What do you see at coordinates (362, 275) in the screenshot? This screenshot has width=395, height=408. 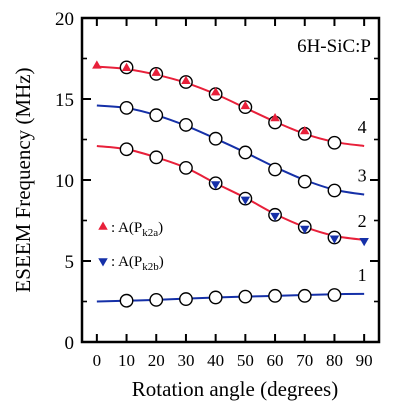 I see `curve-label-1: 1` at bounding box center [362, 275].